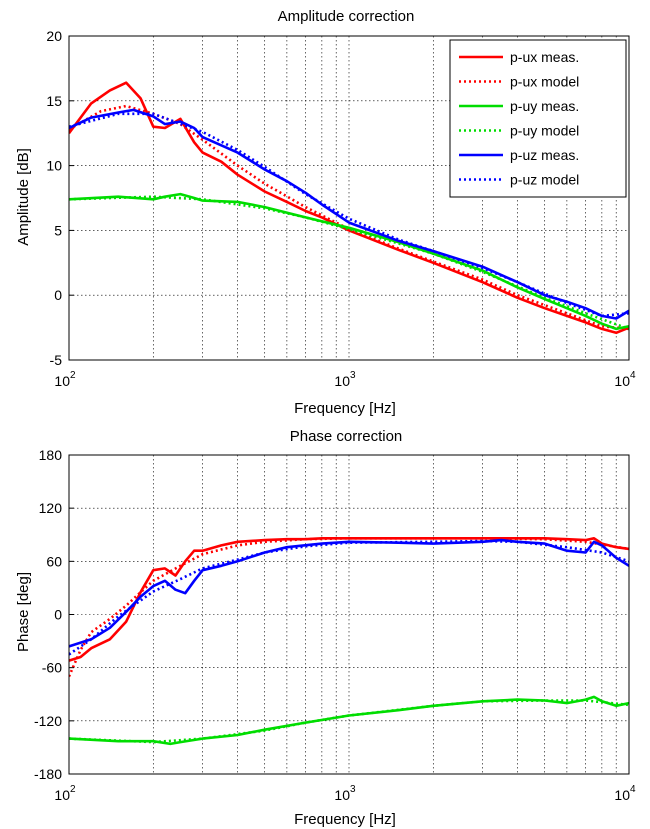 This screenshot has height=829, width=650. I want to click on chart-title: Phase correction, so click(346, 436).